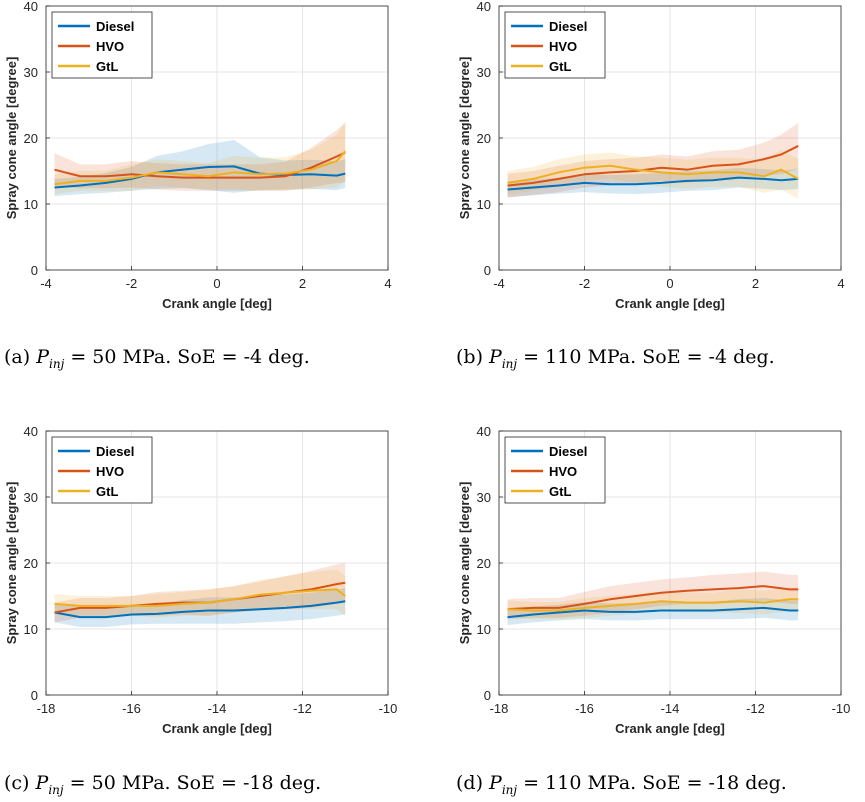 Image resolution: width=865 pixels, height=802 pixels. I want to click on band-gtl, so click(653, 174).